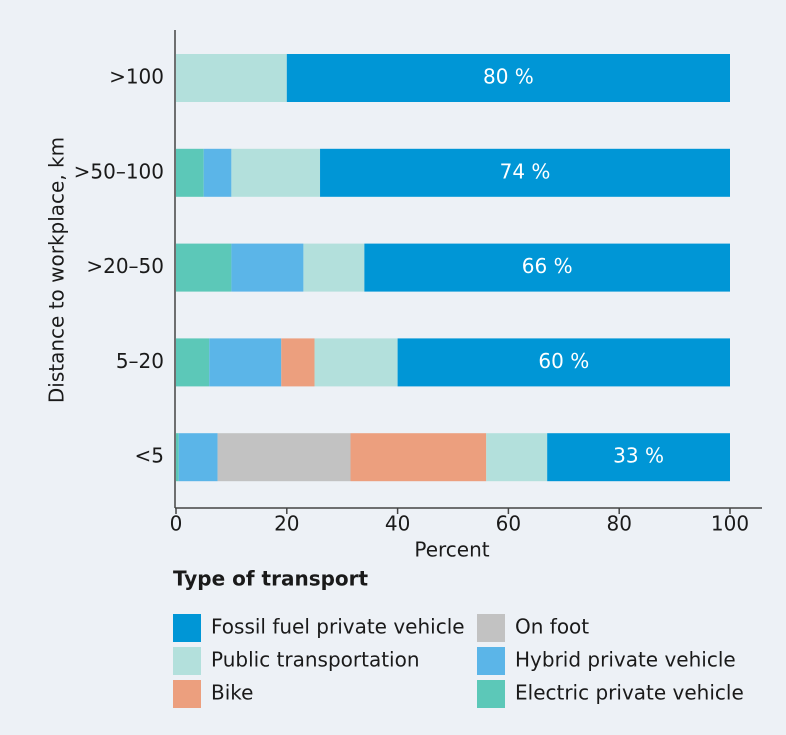  I want to click on x-tick-label: 40, so click(397, 524).